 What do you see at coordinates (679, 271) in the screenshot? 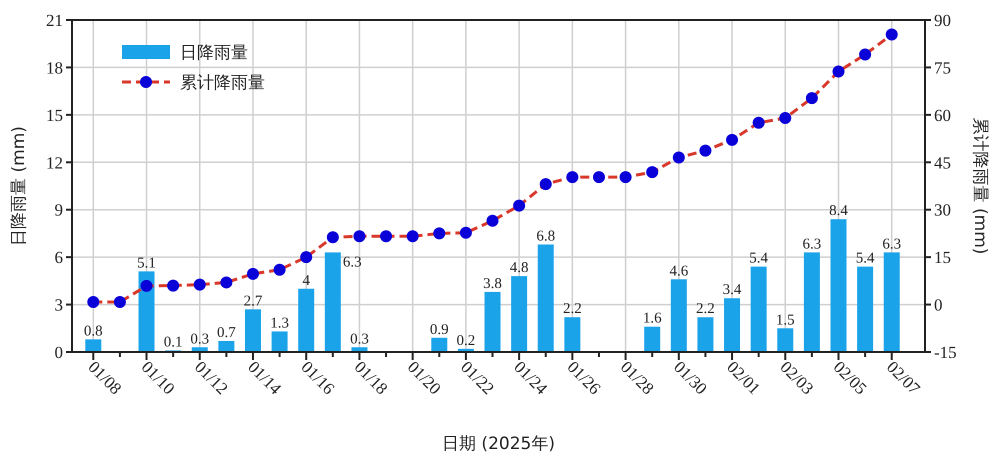
I see `data-label: 4.6` at bounding box center [679, 271].